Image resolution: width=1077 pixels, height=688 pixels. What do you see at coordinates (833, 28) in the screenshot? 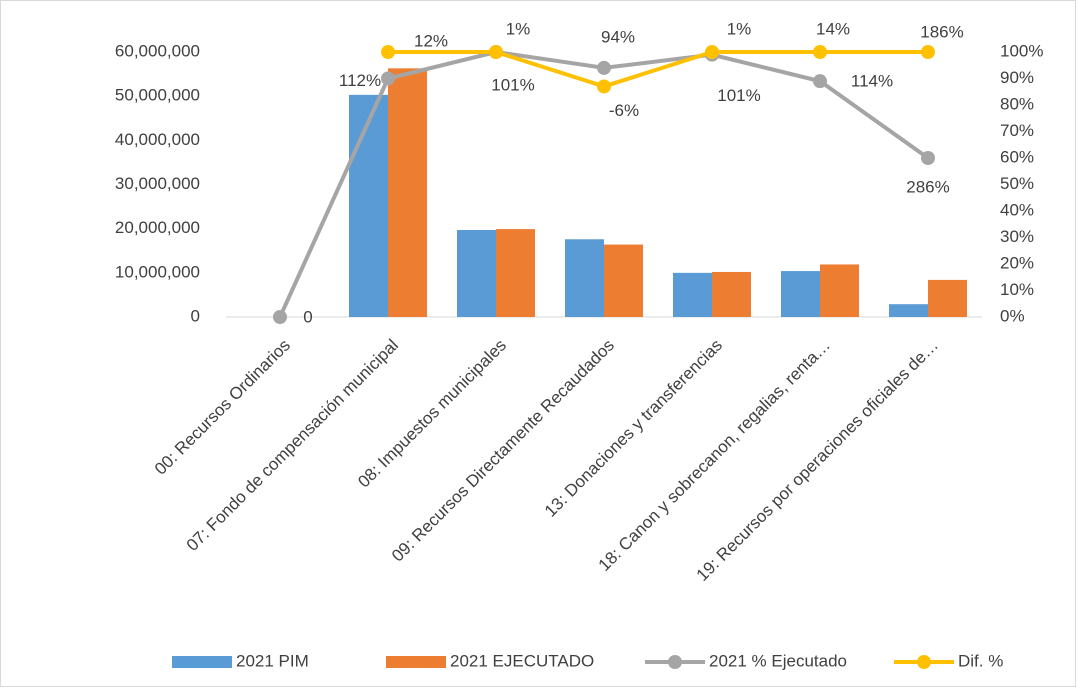
I see `data-label: 14%` at bounding box center [833, 28].